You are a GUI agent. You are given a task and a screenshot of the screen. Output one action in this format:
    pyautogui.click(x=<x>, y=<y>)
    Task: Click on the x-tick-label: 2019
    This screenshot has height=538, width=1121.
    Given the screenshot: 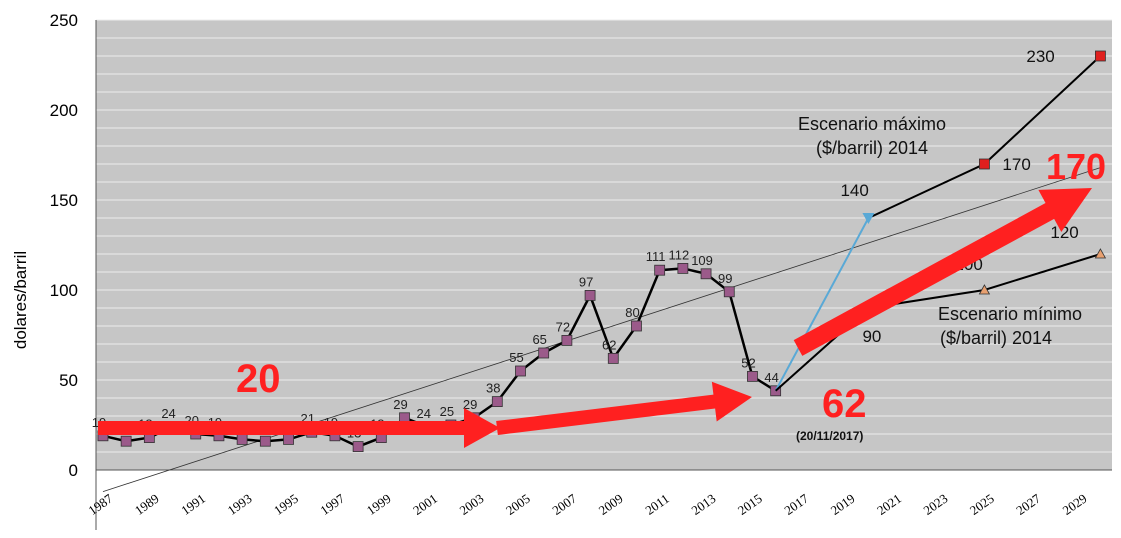 What is the action you would take?
    pyautogui.click(x=843, y=504)
    